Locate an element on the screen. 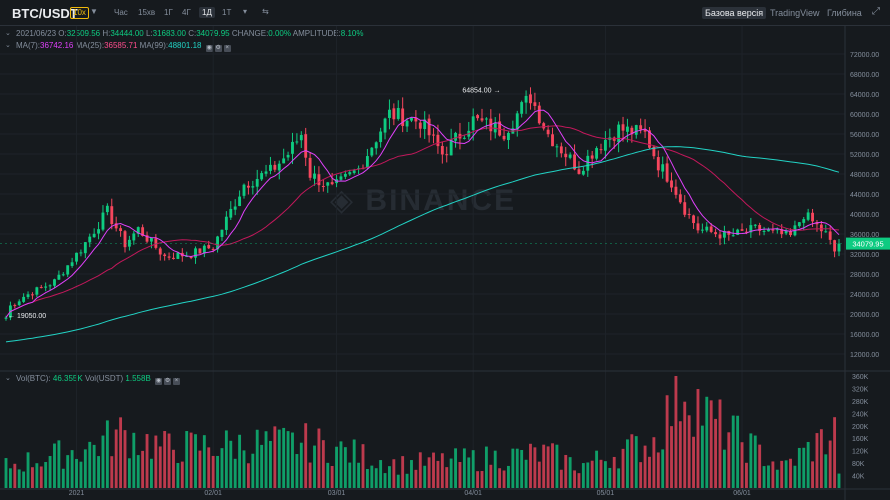 Image resolution: width=890 pixels, height=500 pixels. ma-visibility-icon: ◉ is located at coordinates (209, 48).